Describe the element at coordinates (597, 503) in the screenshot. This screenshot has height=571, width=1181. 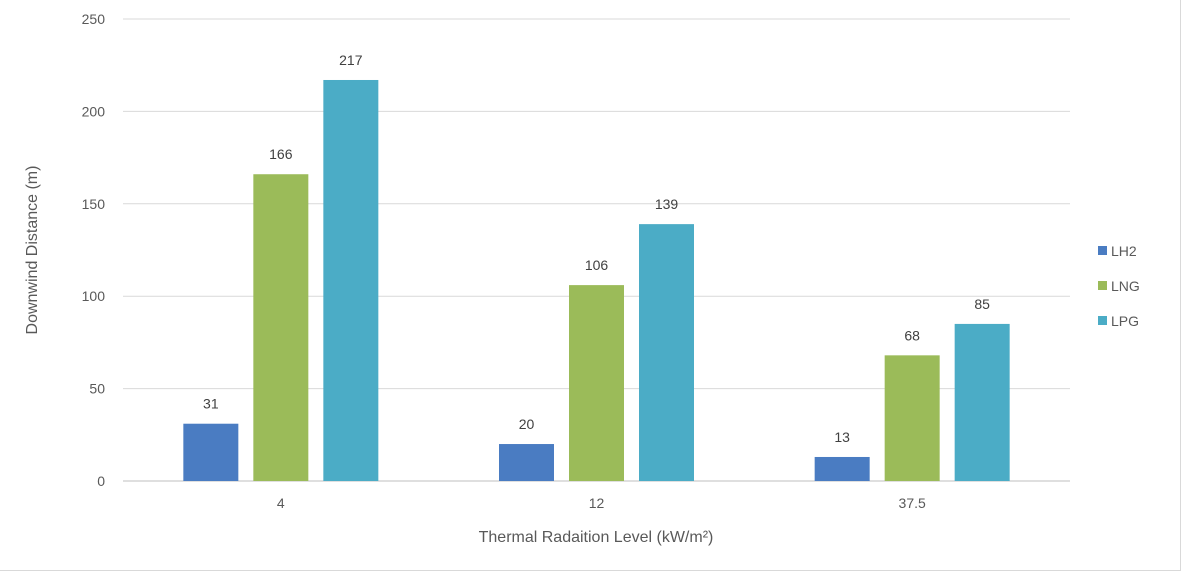
I see `x-tick-label: 12` at that location.